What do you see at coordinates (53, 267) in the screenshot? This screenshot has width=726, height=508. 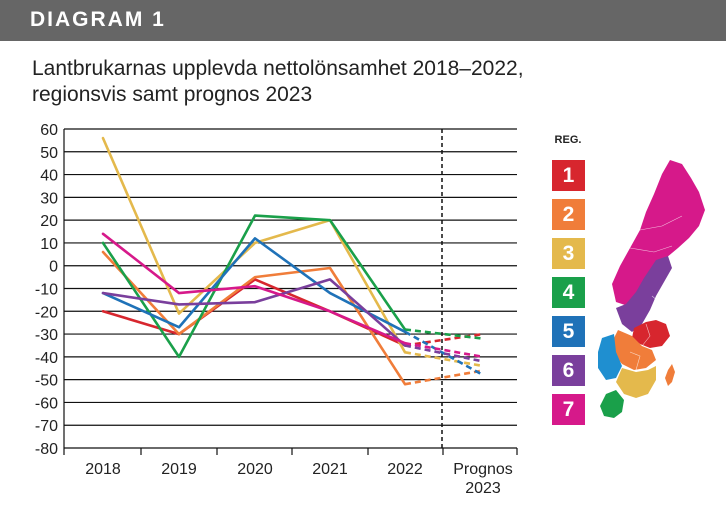 I see `y-tick-label: 0` at bounding box center [53, 267].